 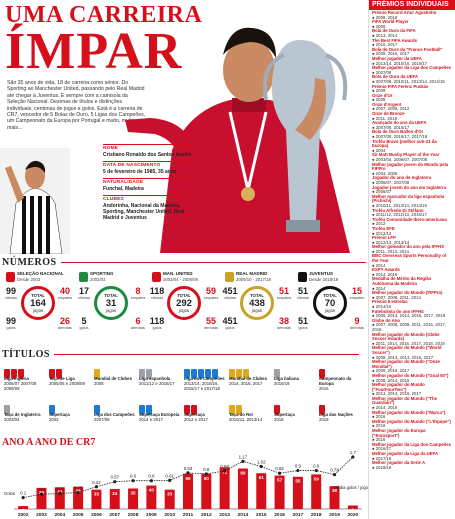 I want to click on bar-label: 40, so click(x=152, y=490).